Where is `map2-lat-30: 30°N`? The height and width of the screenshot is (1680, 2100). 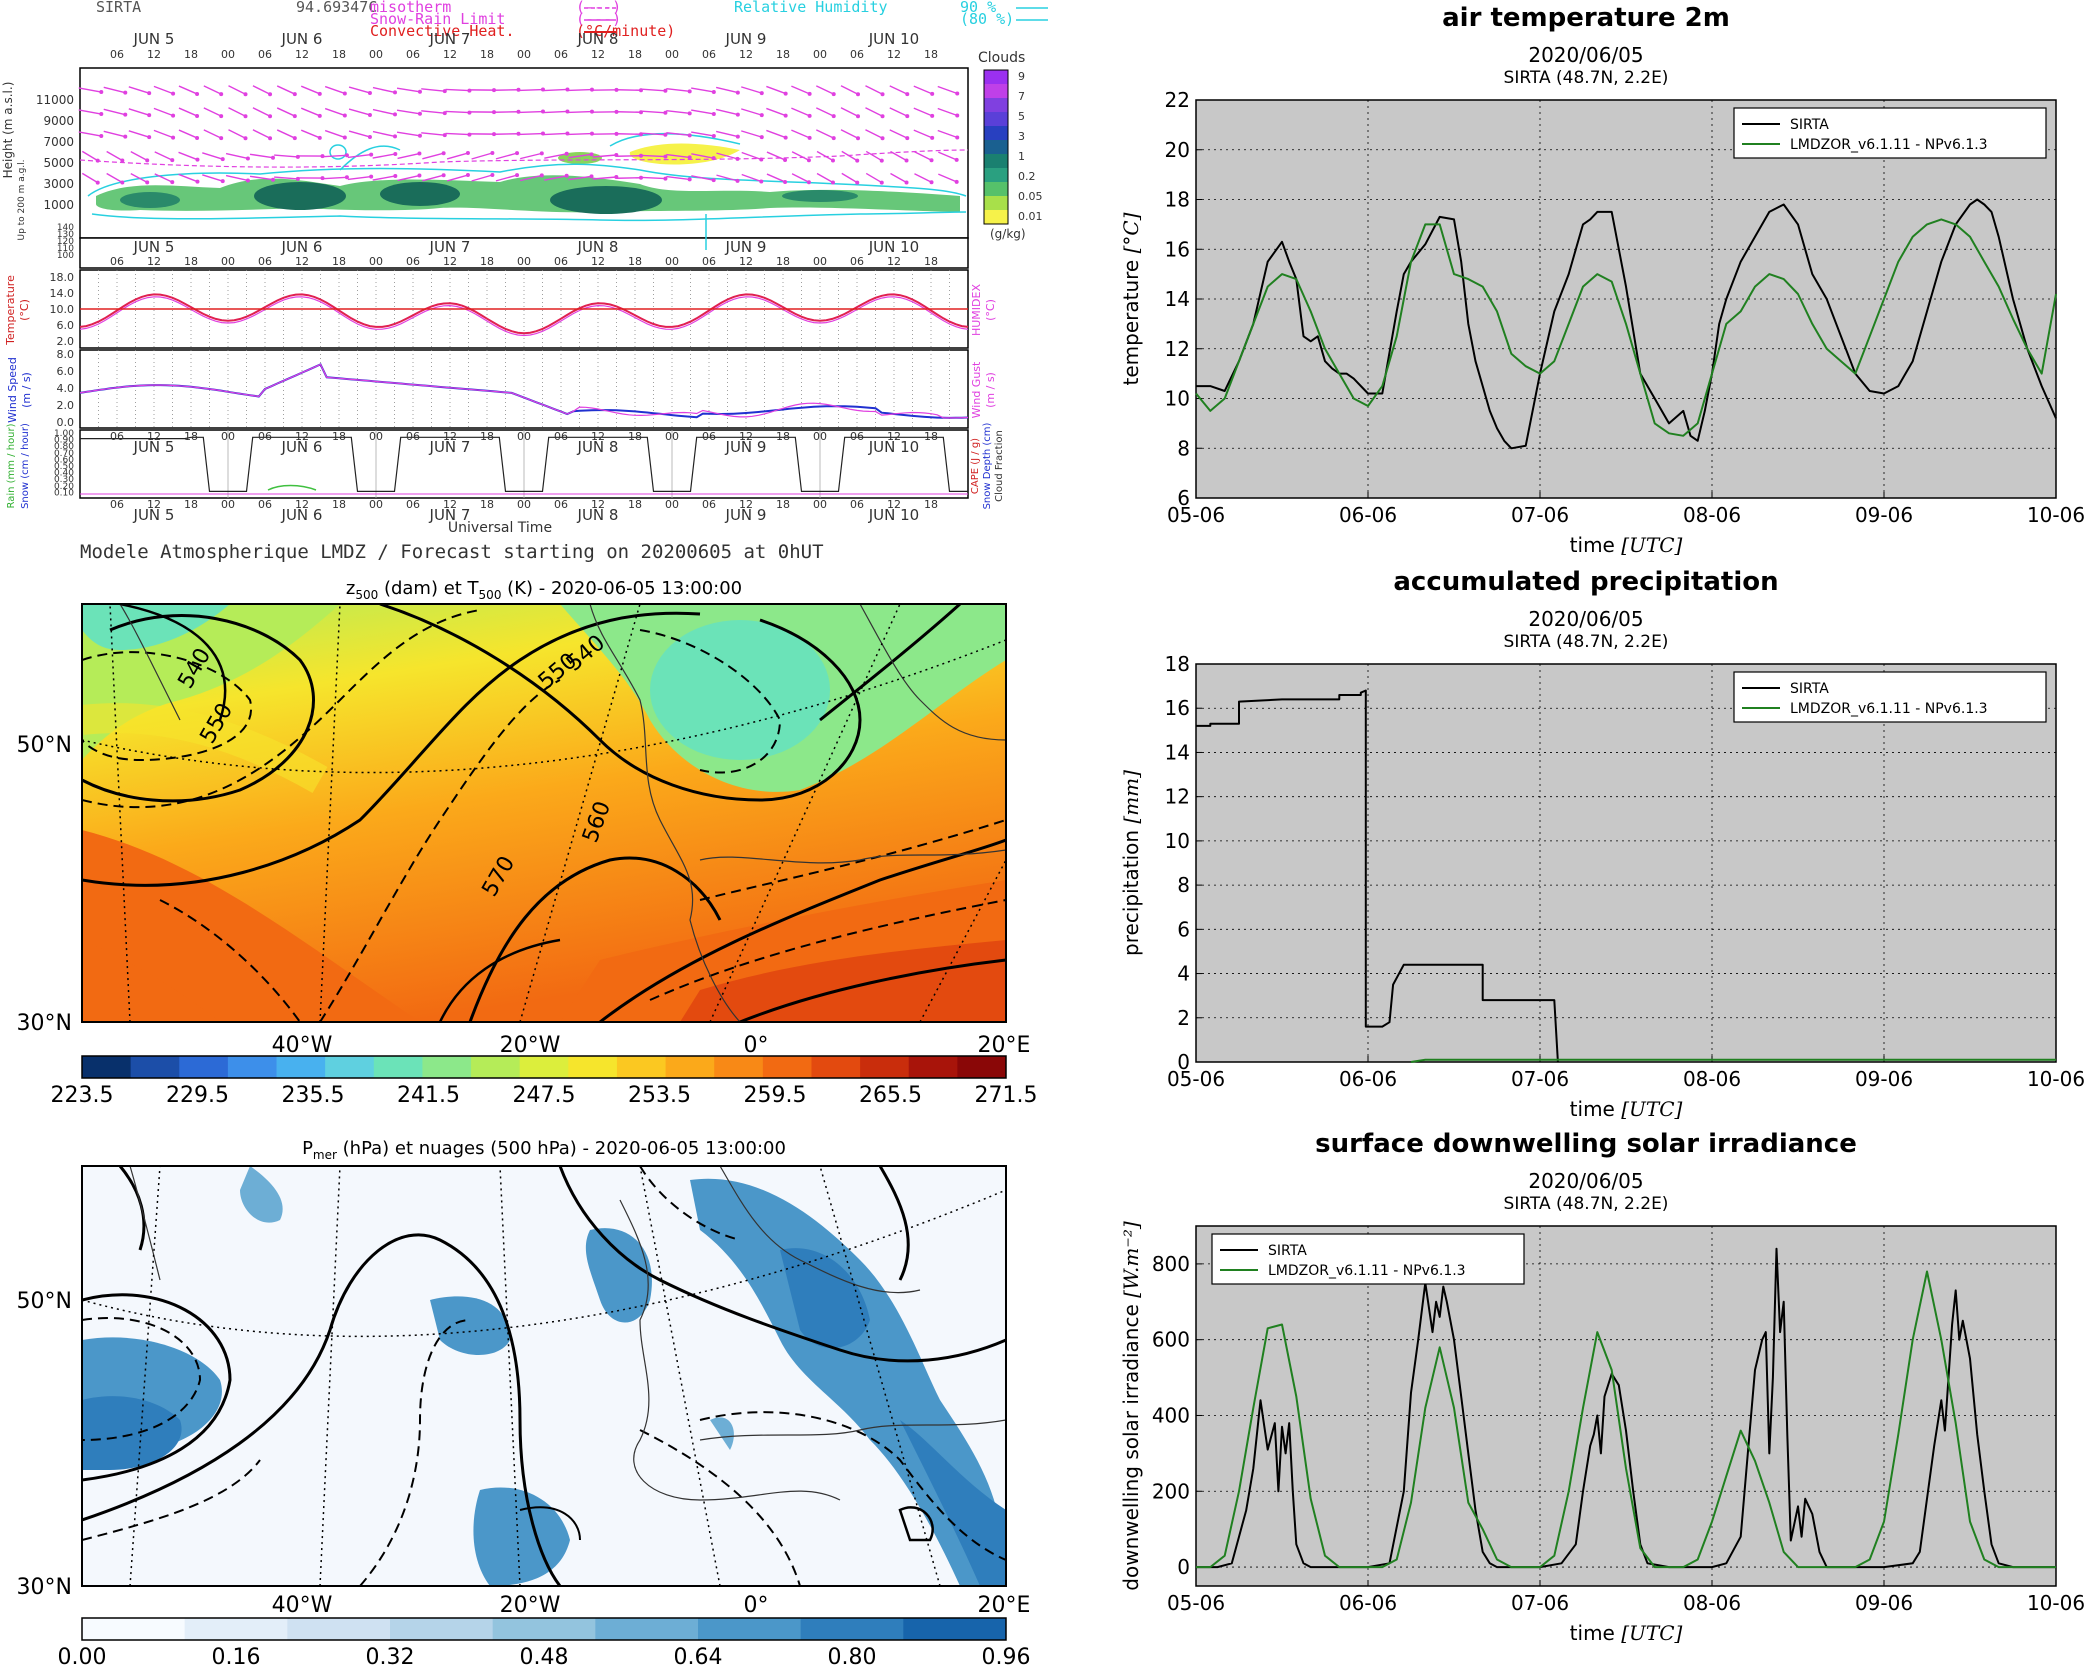 map2-lat-30: 30°N is located at coordinates (44, 1587).